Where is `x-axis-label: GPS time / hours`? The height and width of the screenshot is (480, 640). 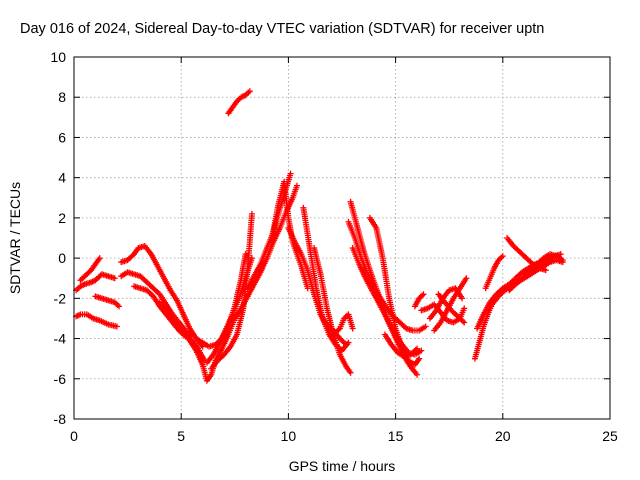
x-axis-label: GPS time / hours is located at coordinates (342, 466).